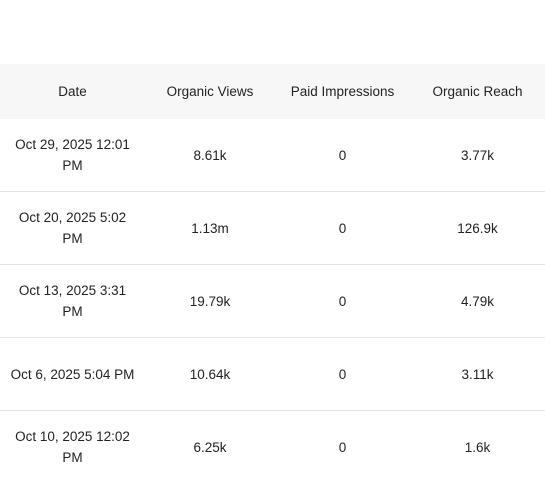  What do you see at coordinates (210, 301) in the screenshot?
I see `cell-organic-views: 19.79k` at bounding box center [210, 301].